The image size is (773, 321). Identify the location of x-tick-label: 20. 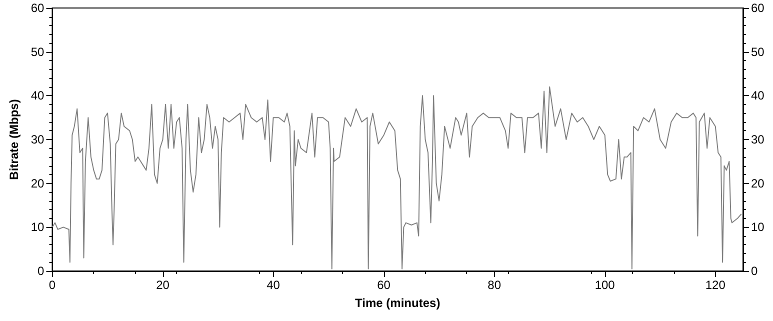
(163, 285).